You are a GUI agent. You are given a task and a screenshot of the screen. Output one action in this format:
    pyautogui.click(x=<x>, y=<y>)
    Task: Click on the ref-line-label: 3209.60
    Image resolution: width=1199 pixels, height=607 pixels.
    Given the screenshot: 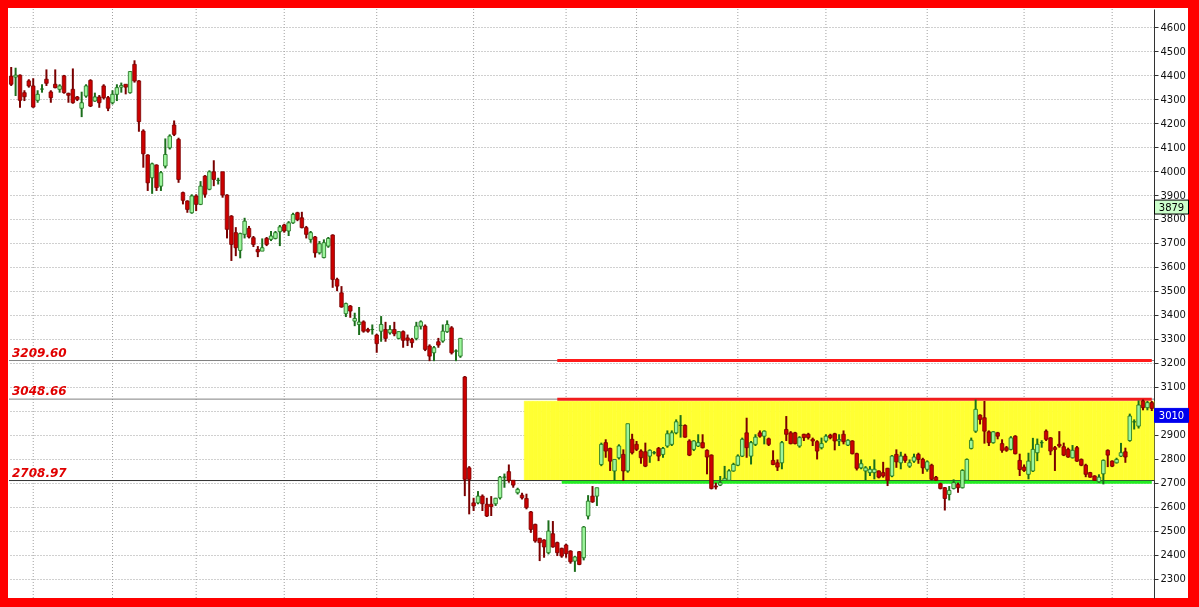 What is the action you would take?
    pyautogui.click(x=39, y=352)
    